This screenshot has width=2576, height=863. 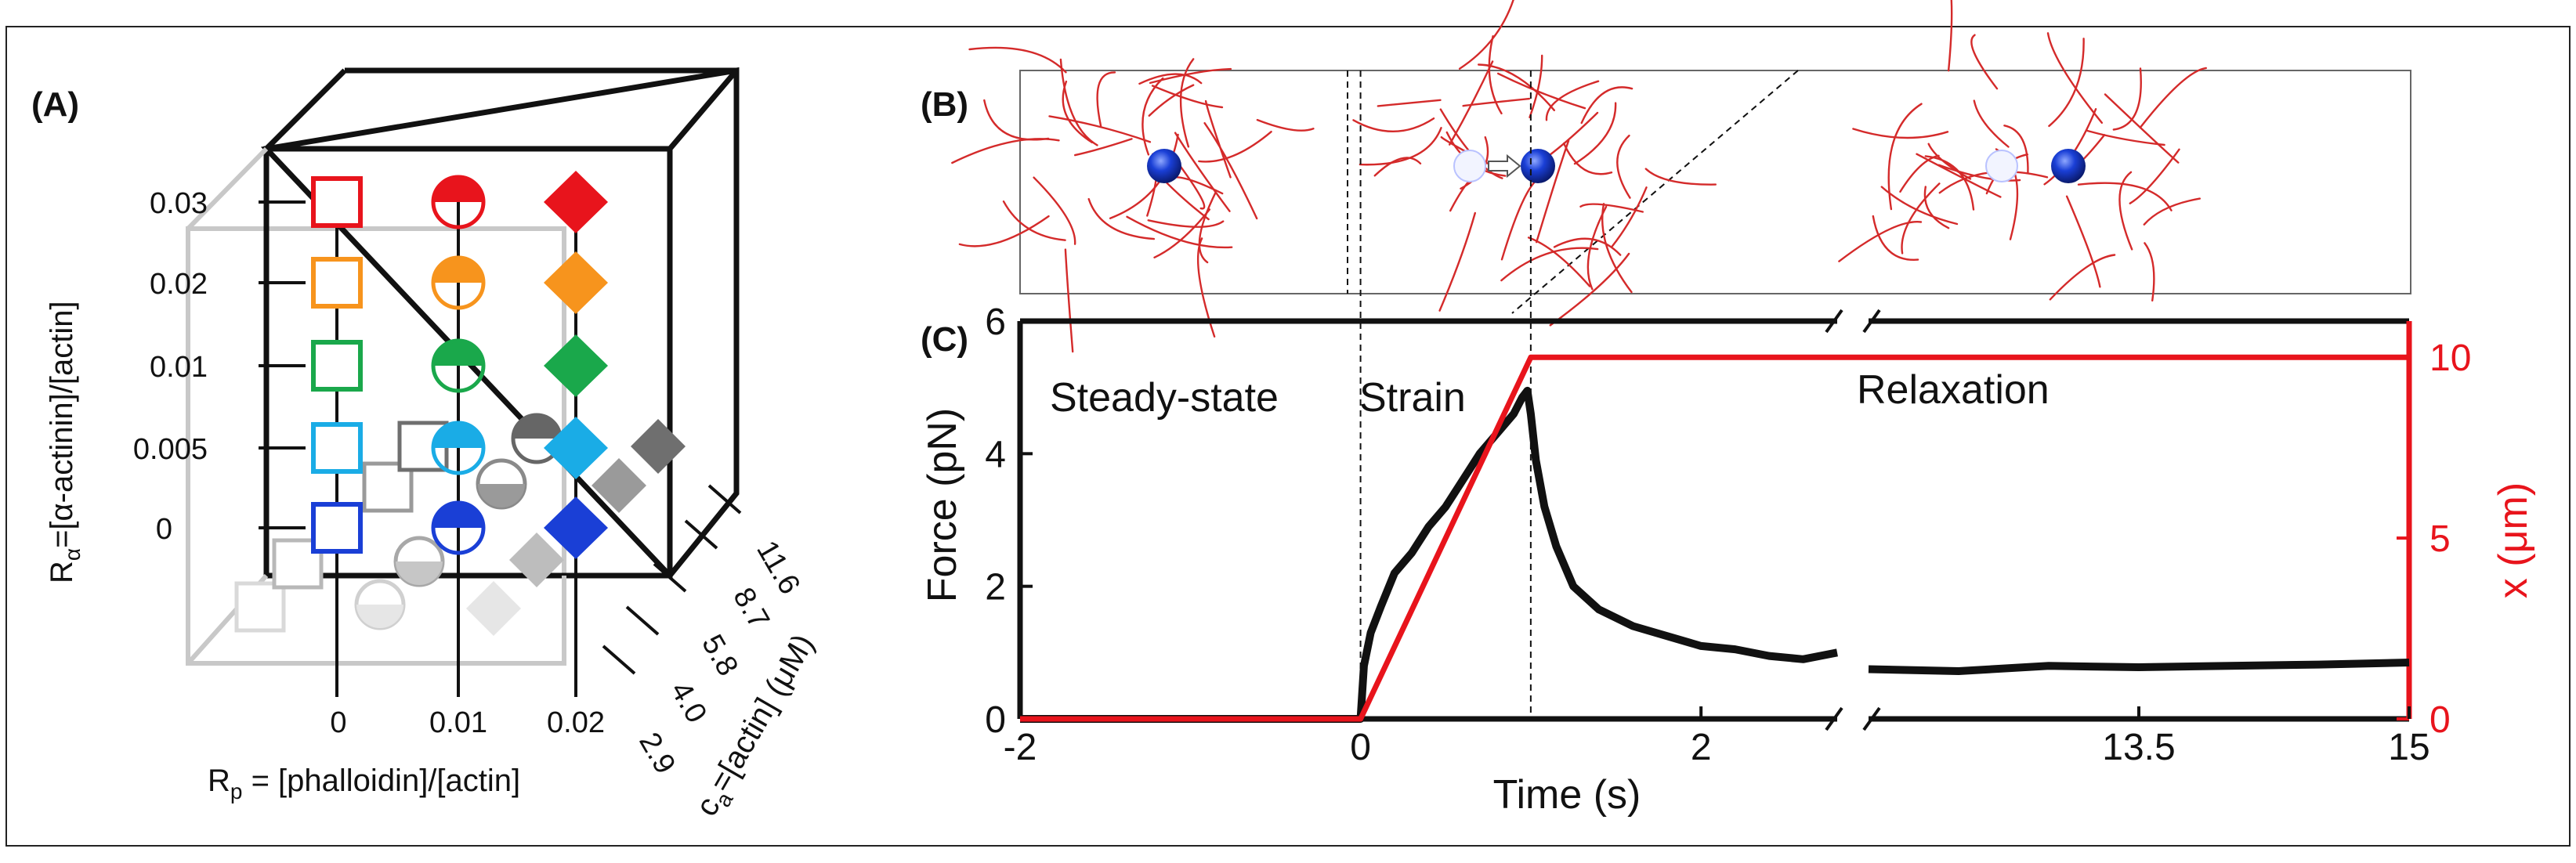 What do you see at coordinates (170, 449) in the screenshot?
I see `r-alpha-tick: 0.005` at bounding box center [170, 449].